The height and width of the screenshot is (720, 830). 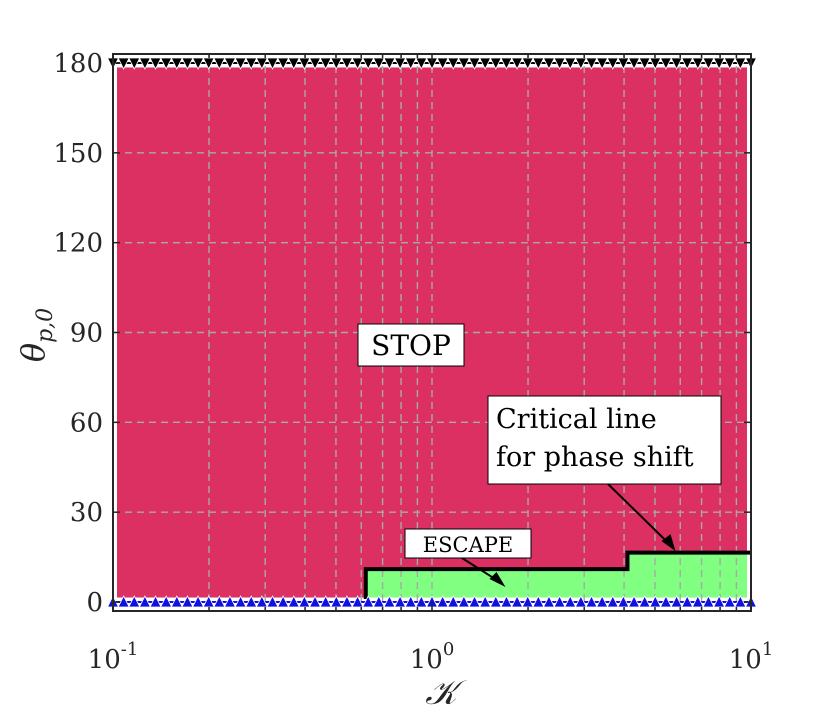 What do you see at coordinates (86, 513) in the screenshot?
I see `y-tick-label: 30` at bounding box center [86, 513].